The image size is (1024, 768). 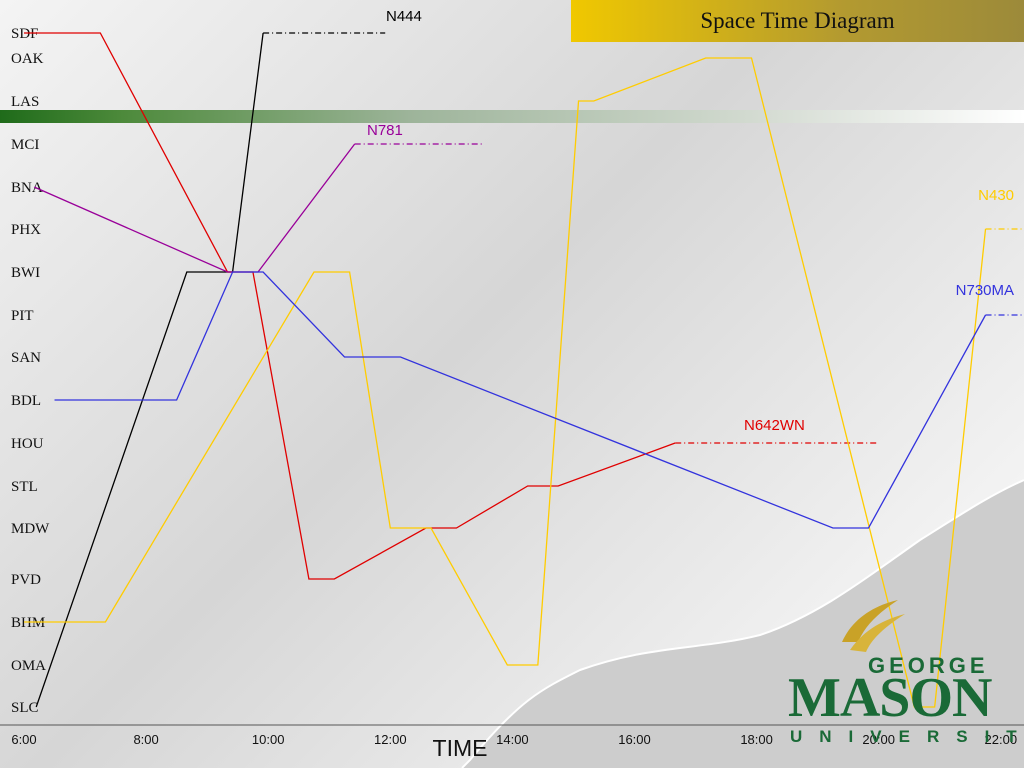 I want to click on x-tick-800: 8:00, so click(x=145, y=739).